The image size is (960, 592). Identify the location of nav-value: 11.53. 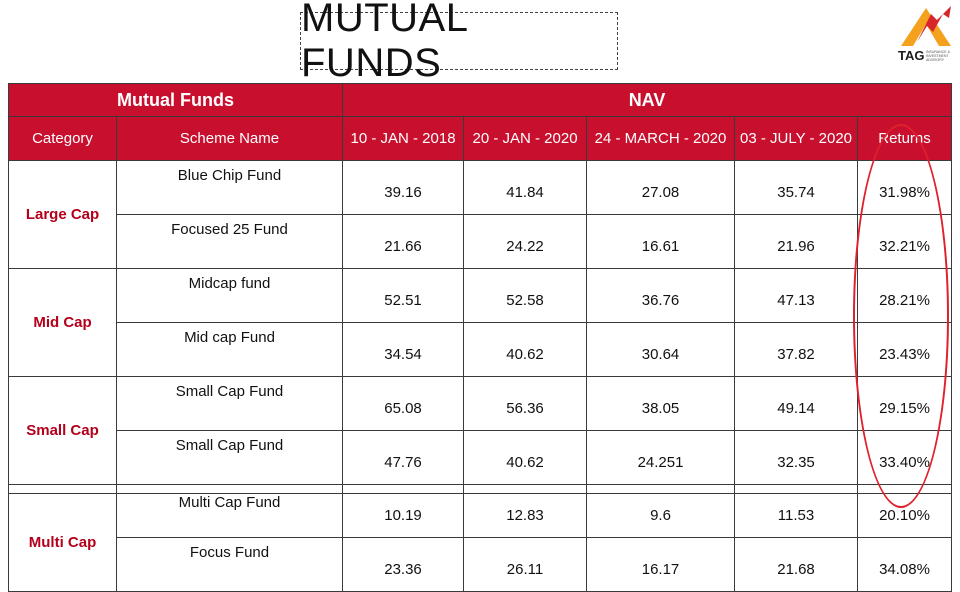
(796, 515).